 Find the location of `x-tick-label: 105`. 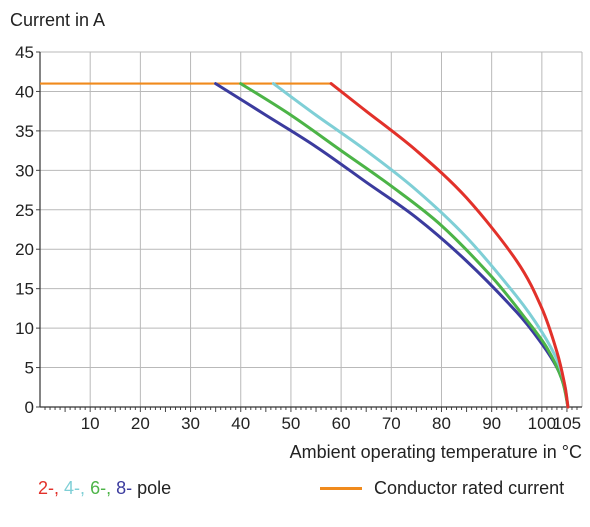

x-tick-label: 105 is located at coordinates (567, 423).